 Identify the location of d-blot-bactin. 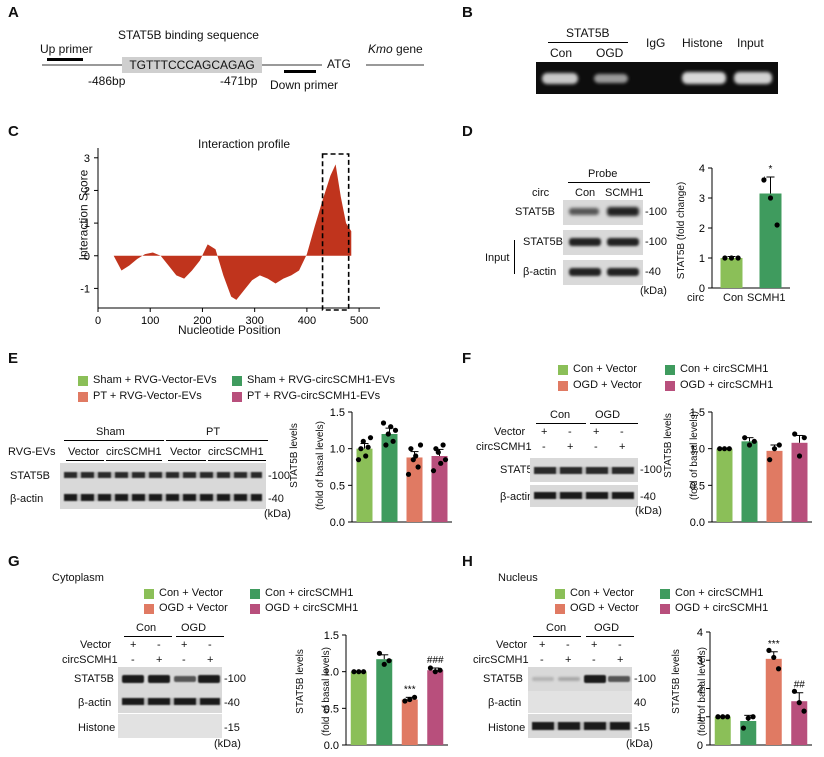
(603, 272).